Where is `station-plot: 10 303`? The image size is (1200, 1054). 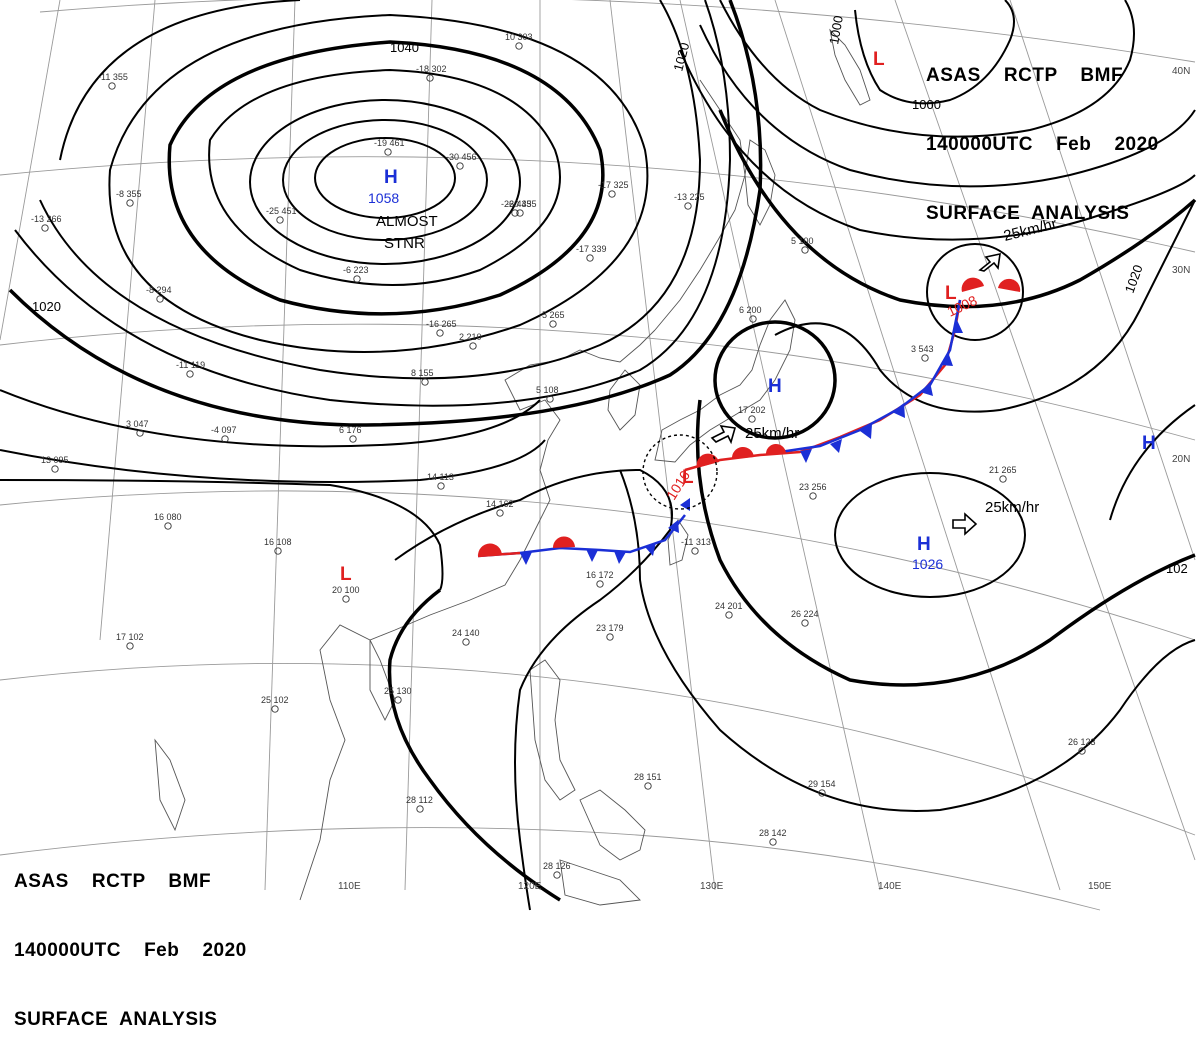
station-plot: 10 303 is located at coordinates (519, 41).